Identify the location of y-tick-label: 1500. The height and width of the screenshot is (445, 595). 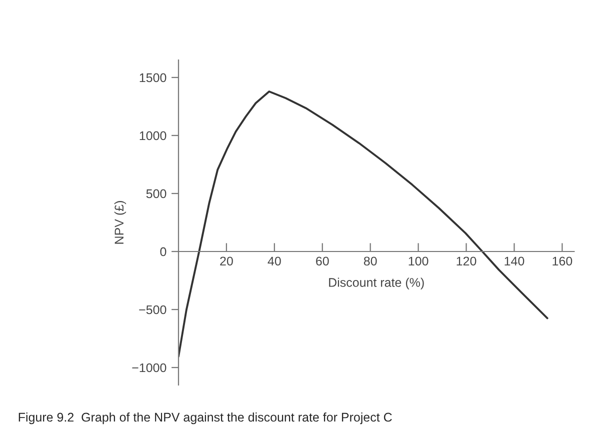
(153, 77).